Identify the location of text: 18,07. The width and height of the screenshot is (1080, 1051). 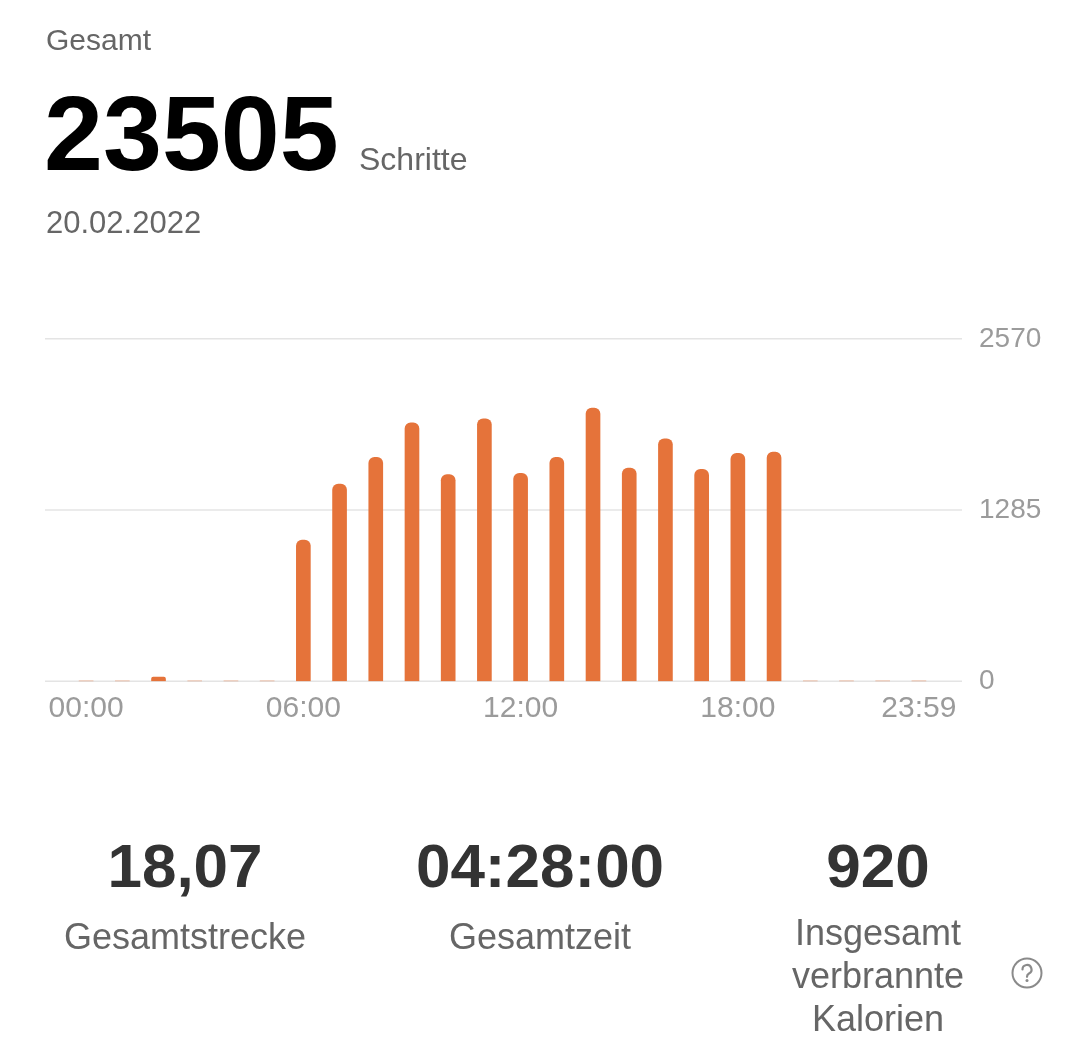
(185, 865).